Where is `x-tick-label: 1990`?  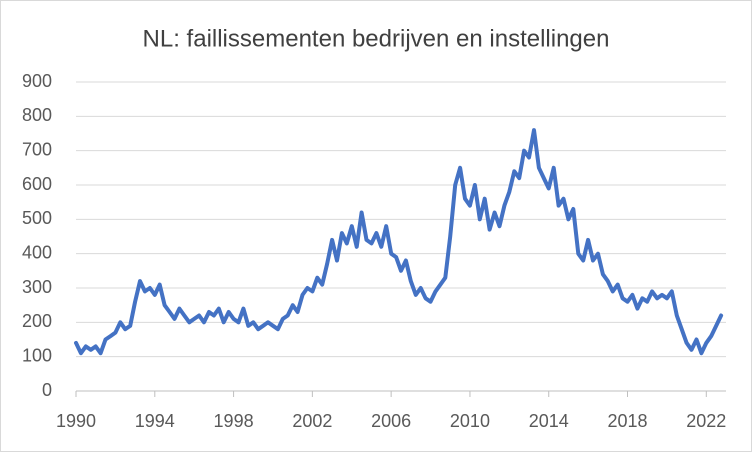
x-tick-label: 1990 is located at coordinates (76, 421).